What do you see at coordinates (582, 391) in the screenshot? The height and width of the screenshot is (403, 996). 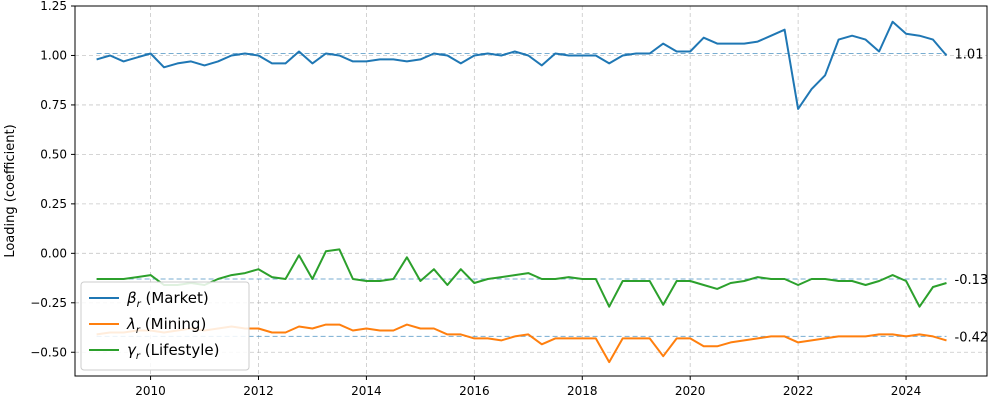 I see `x-tick-label: 2018` at bounding box center [582, 391].